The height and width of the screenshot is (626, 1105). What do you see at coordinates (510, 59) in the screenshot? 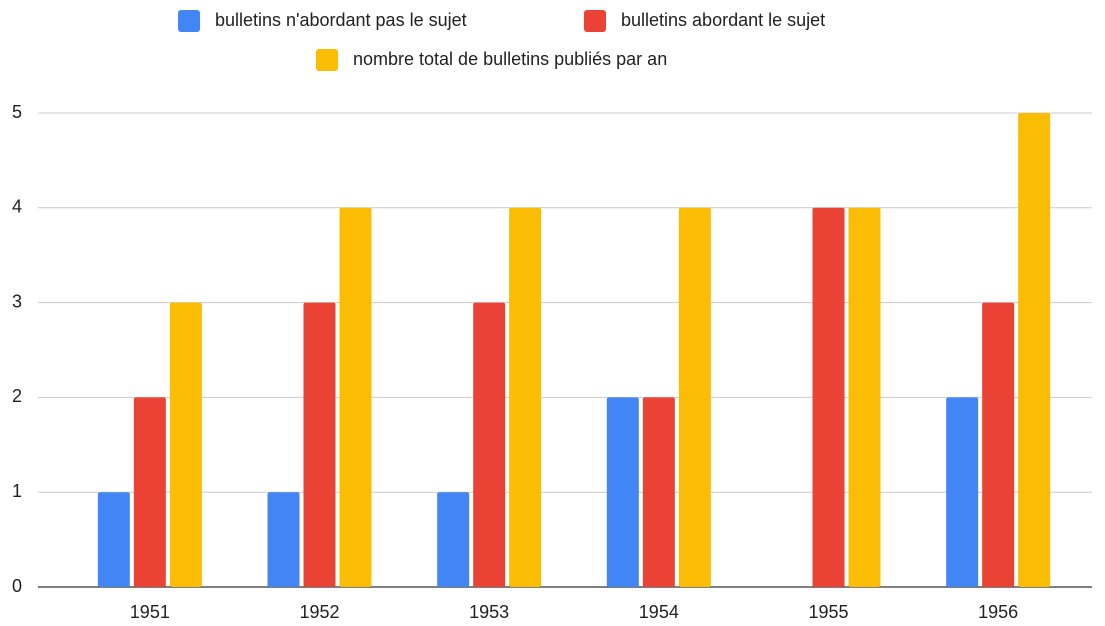
I see `legend-label: nombre total de bulletins publiés par an` at bounding box center [510, 59].